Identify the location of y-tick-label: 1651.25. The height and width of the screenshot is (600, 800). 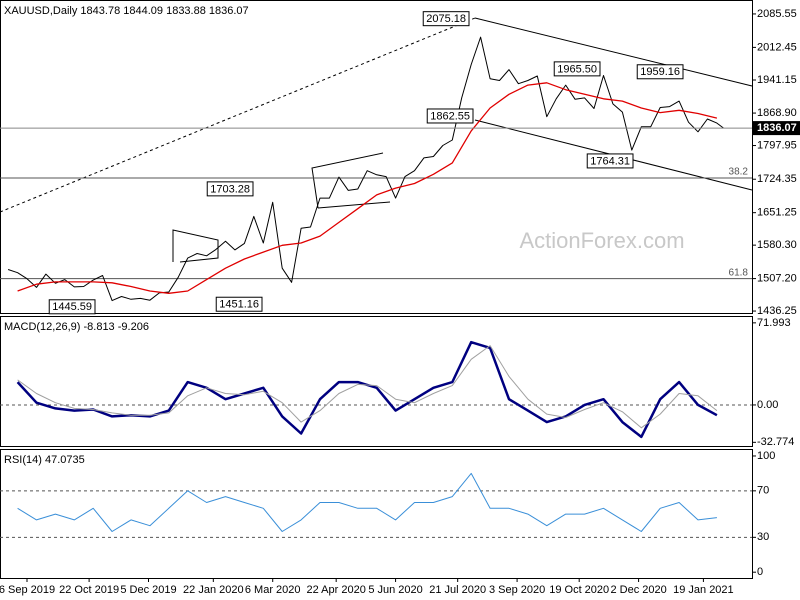
(777, 213).